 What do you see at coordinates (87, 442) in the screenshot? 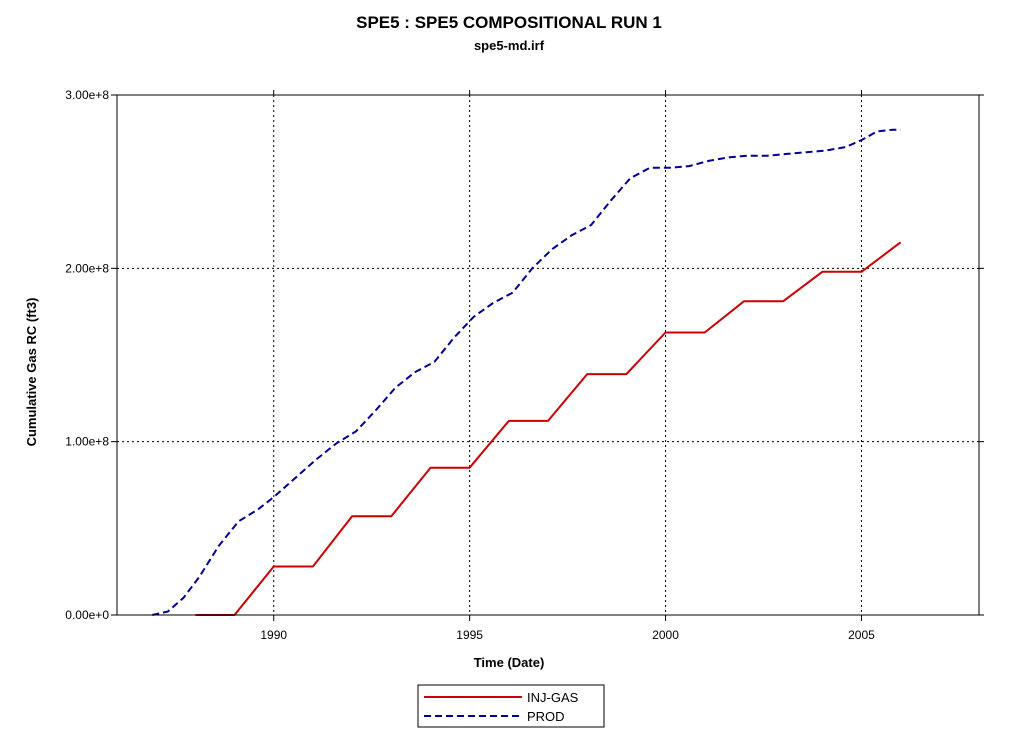
I see `y-tick-label: 1.00e+8` at bounding box center [87, 442].